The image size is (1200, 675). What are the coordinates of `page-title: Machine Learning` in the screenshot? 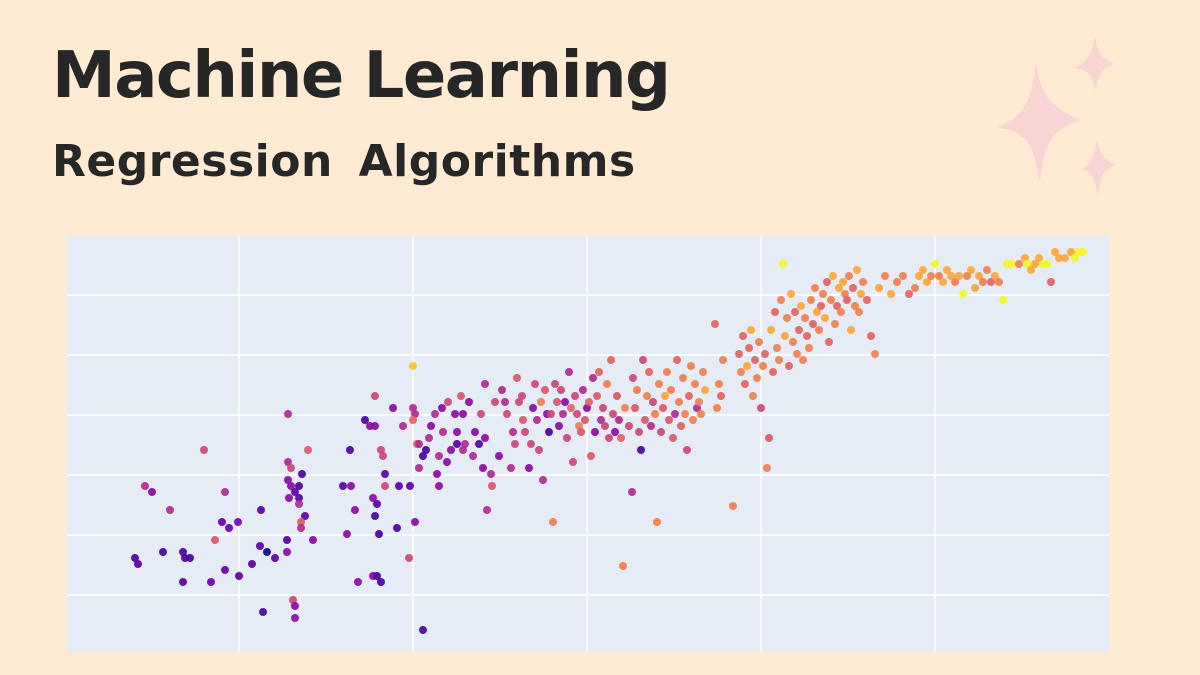 It's located at (361, 76).